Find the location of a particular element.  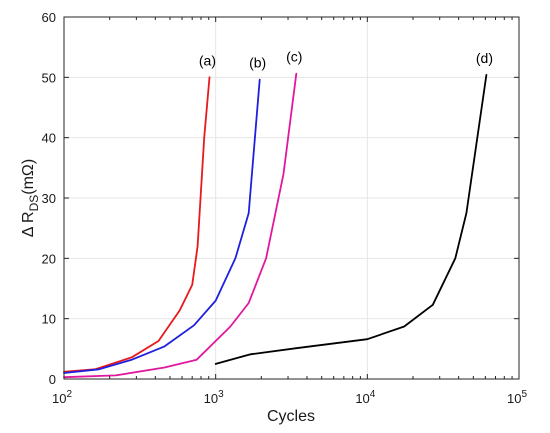

curve-label-a: (a) is located at coordinates (207, 60).